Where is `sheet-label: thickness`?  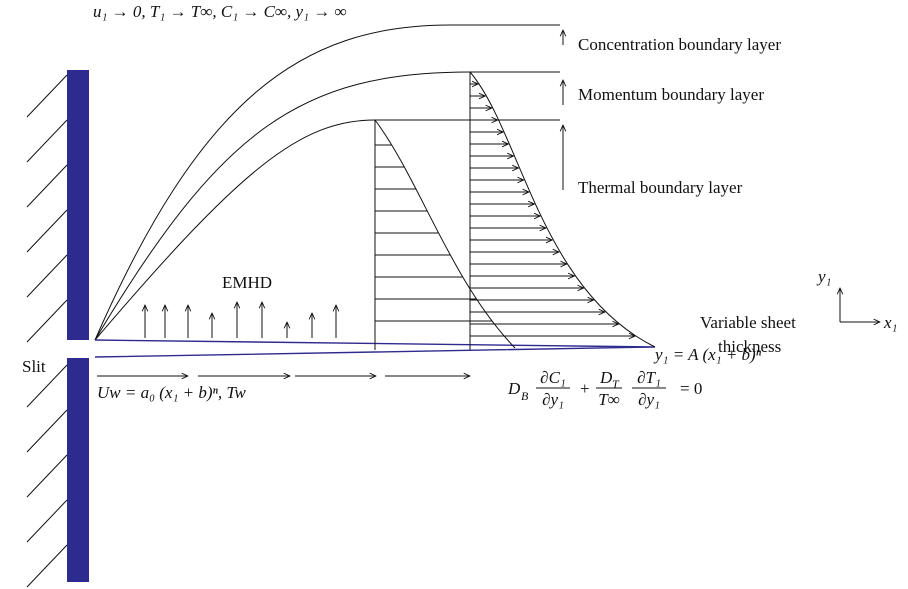 sheet-label: thickness is located at coordinates (749, 346).